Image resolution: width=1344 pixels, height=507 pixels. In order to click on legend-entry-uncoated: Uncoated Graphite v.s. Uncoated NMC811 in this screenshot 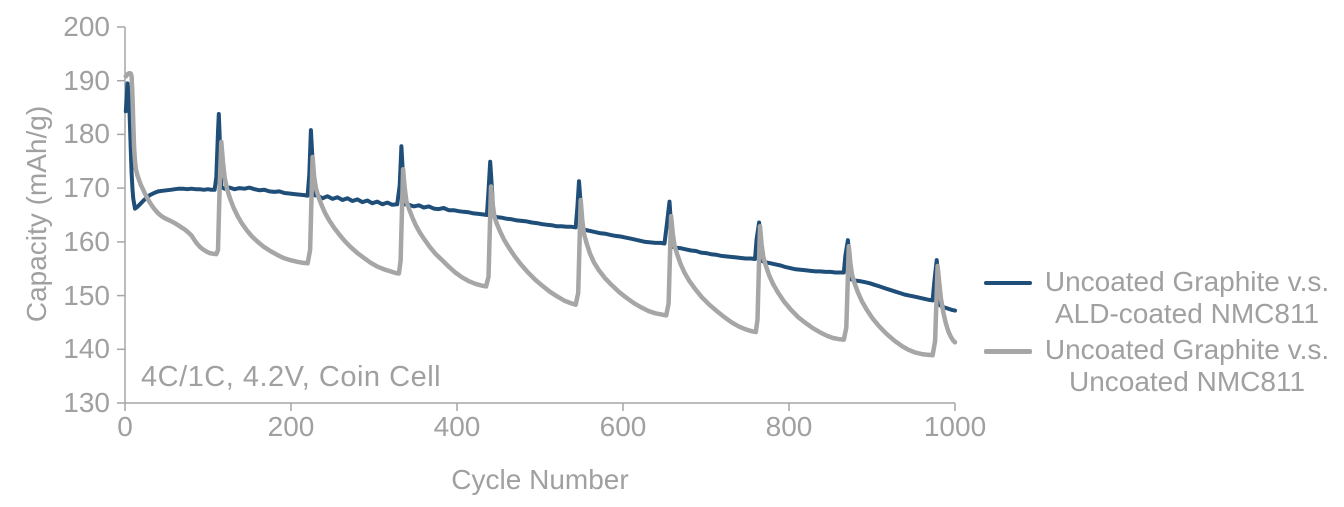, I will do `click(1163, 366)`.